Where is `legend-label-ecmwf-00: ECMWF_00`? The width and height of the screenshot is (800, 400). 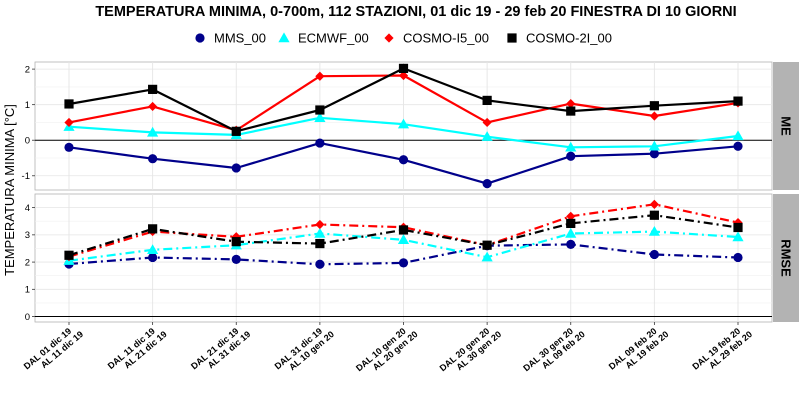 legend-label-ecmwf-00: ECMWF_00 is located at coordinates (333, 38).